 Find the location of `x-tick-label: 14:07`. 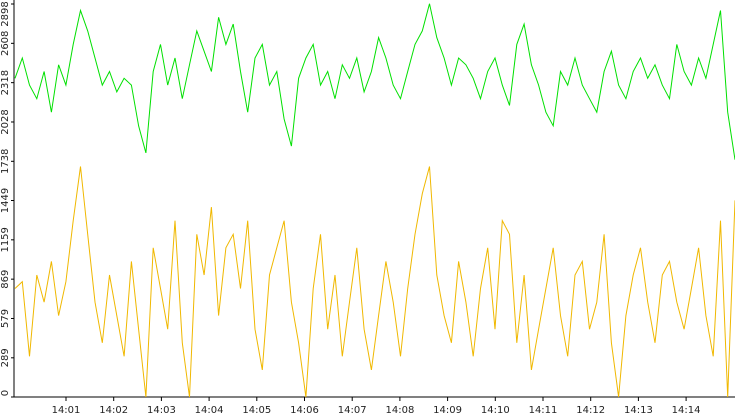

x-tick-label: 14:07 is located at coordinates (352, 410).